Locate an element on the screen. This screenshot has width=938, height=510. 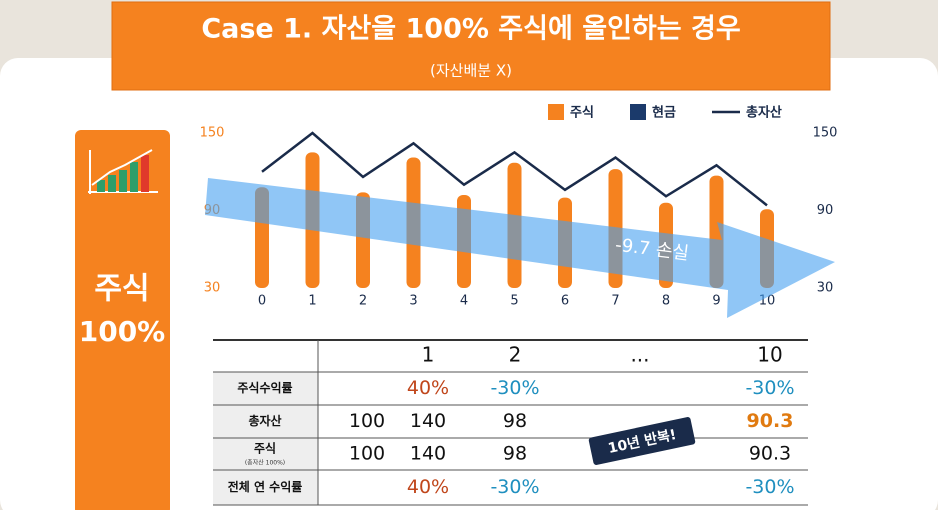
row-sublabel: (총자산 100%) is located at coordinates (265, 463).